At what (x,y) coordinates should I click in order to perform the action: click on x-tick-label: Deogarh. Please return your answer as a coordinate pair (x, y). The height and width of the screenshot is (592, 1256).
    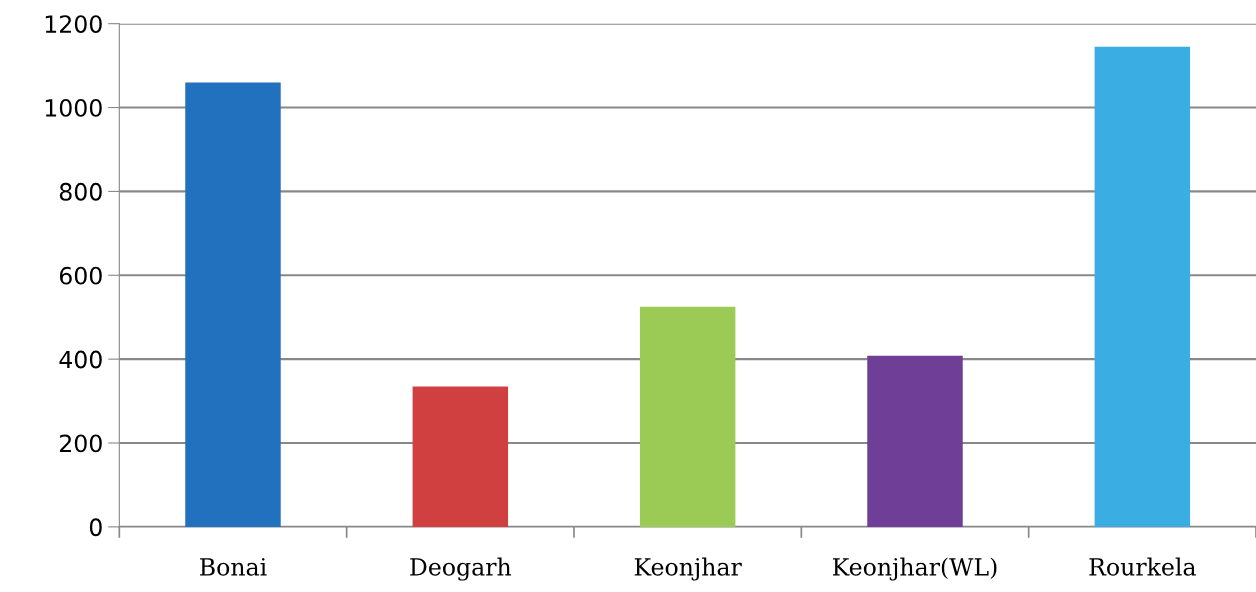
    Looking at the image, I should click on (461, 569).